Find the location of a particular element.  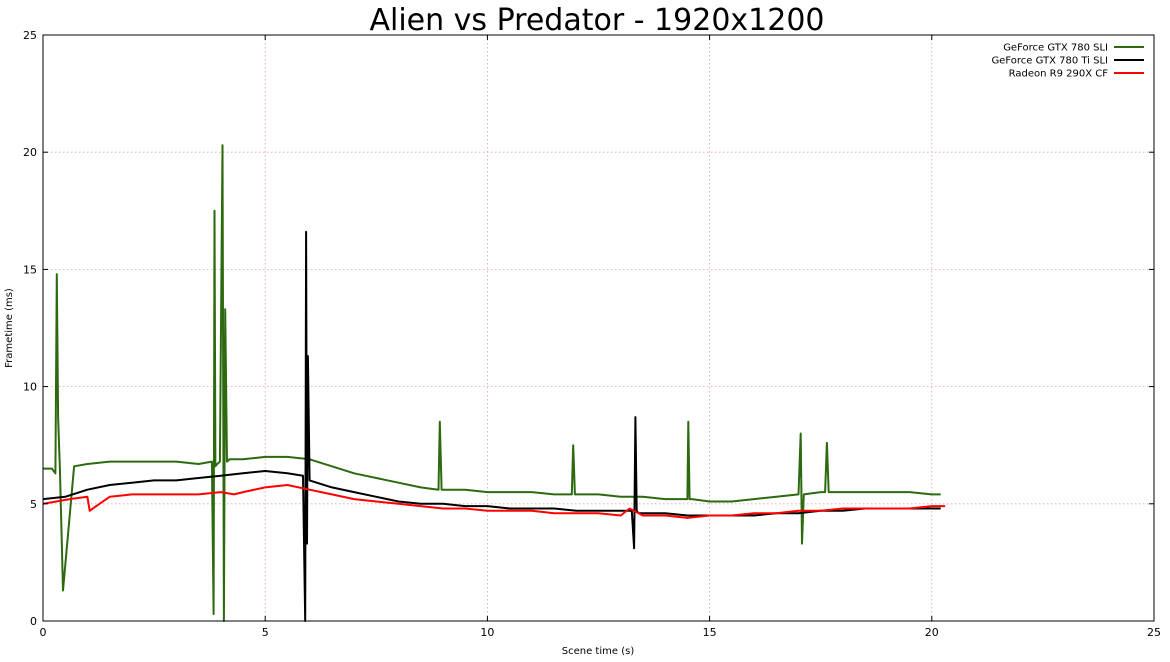

legend-label: GeForce GTX 780 Ti SLI is located at coordinates (1049, 61).